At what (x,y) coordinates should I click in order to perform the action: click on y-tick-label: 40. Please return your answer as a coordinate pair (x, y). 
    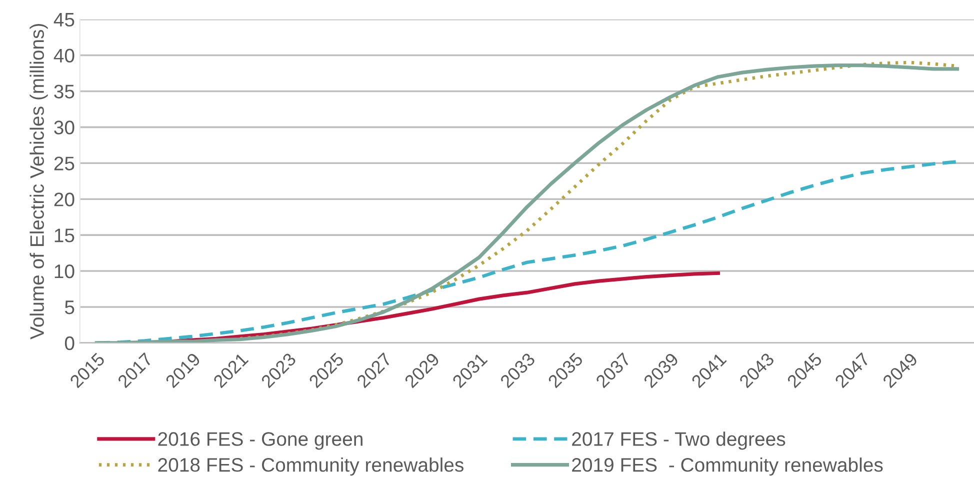
    Looking at the image, I should click on (64, 55).